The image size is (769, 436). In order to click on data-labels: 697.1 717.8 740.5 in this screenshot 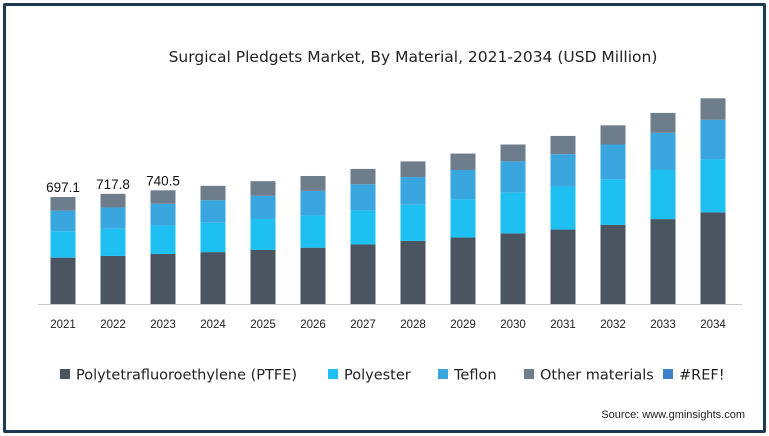, I will do `click(113, 184)`.